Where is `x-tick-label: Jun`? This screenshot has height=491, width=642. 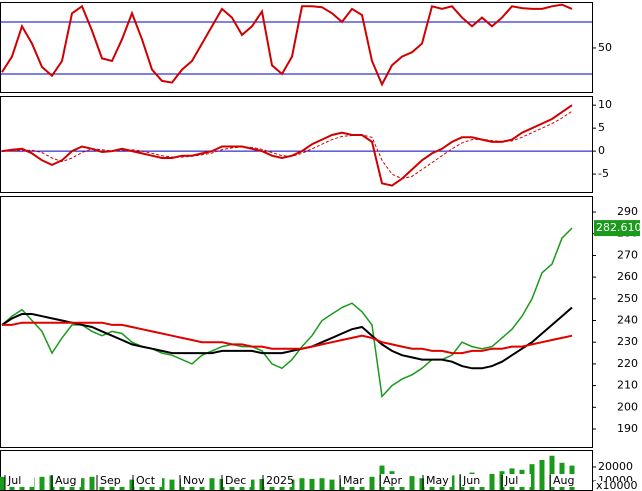 x-tick-label: Jun is located at coordinates (471, 480).